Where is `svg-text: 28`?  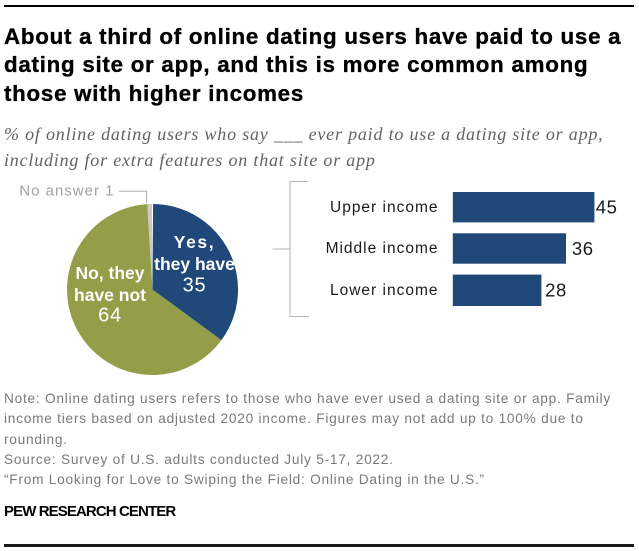 svg-text: 28 is located at coordinates (556, 290).